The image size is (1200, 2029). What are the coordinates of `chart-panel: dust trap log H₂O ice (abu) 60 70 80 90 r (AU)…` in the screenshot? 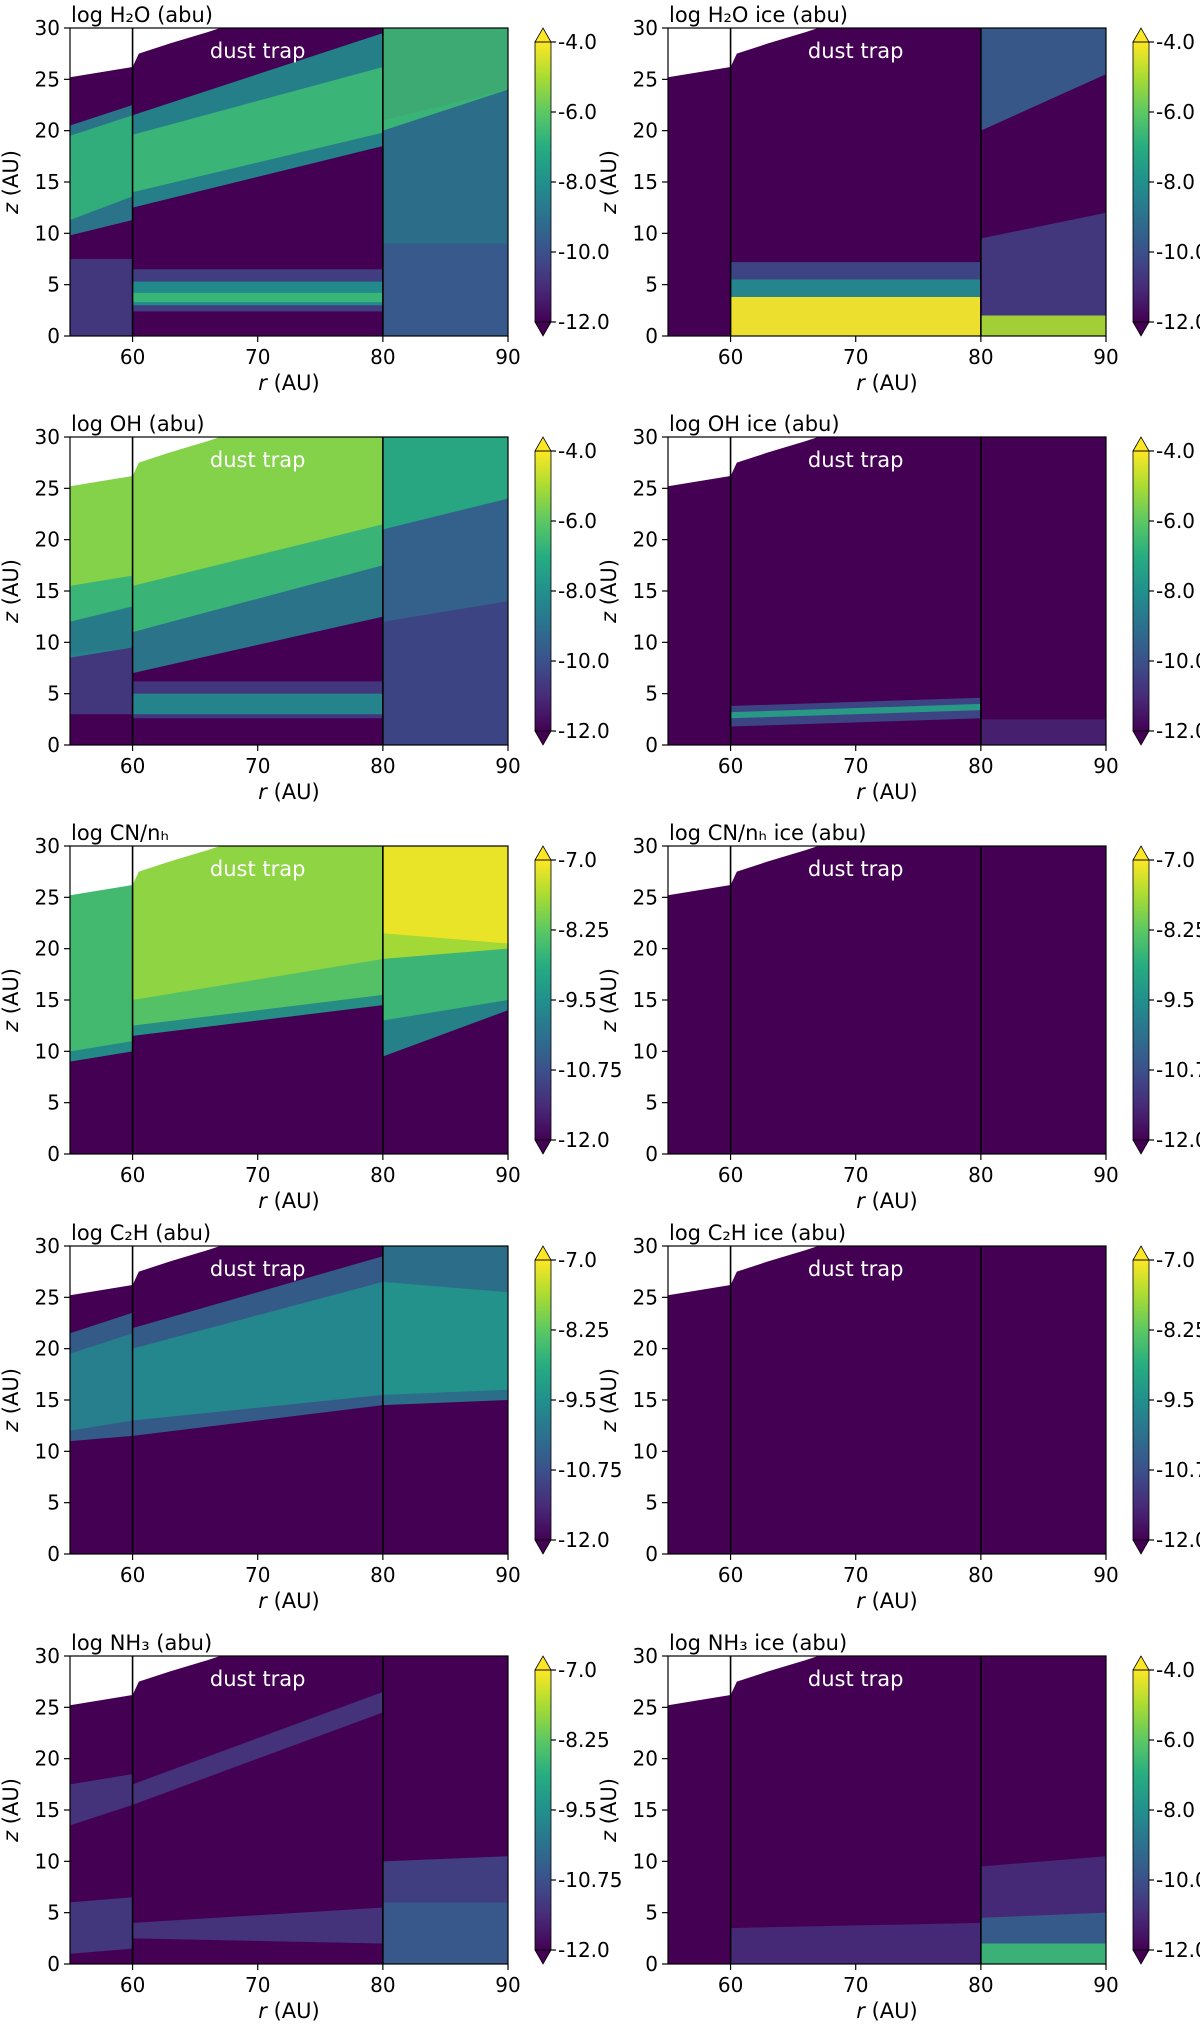 It's located at (898, 199).